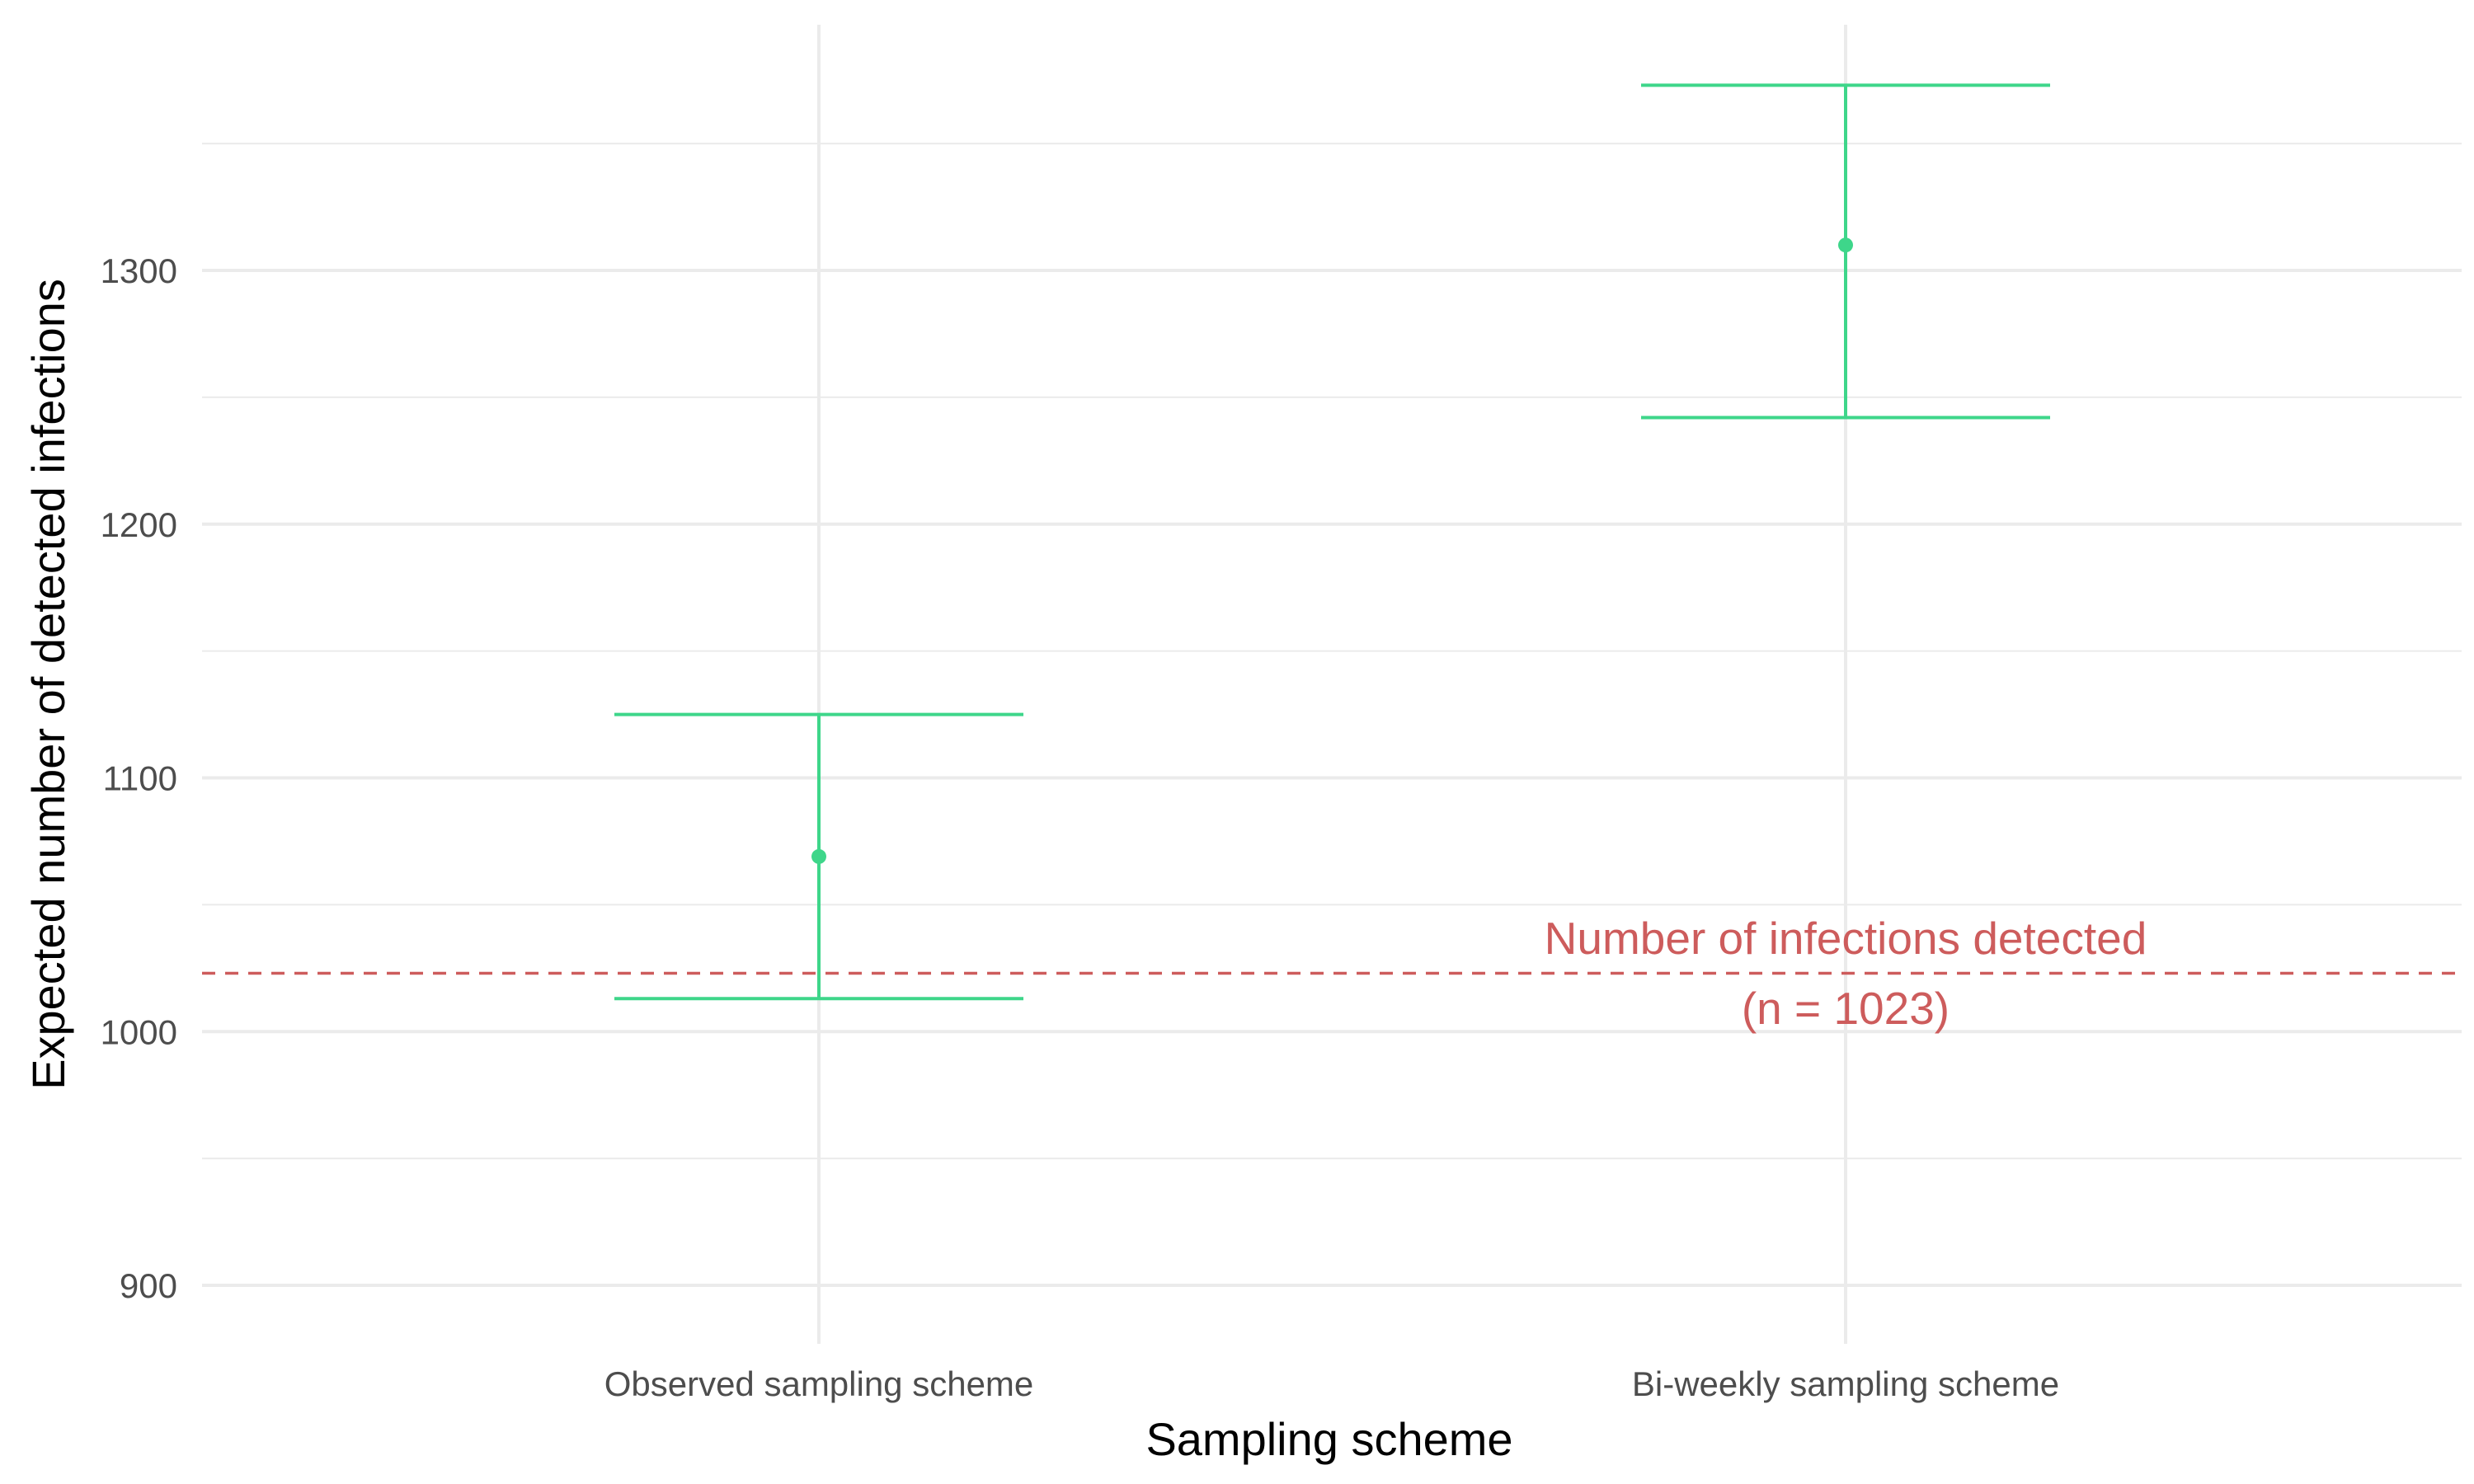 The width and height of the screenshot is (2474, 1484). Describe the element at coordinates (48, 684) in the screenshot. I see `y-axis-title: Expected number of detected infections` at that location.